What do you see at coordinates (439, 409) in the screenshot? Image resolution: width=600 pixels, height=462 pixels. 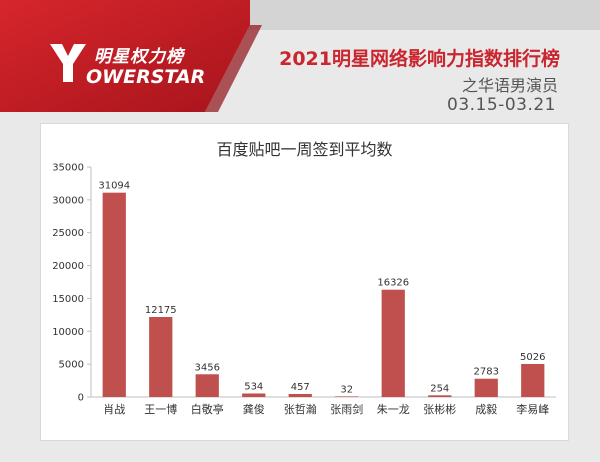 I see `x-tick-label: 张彬彬` at bounding box center [439, 409].